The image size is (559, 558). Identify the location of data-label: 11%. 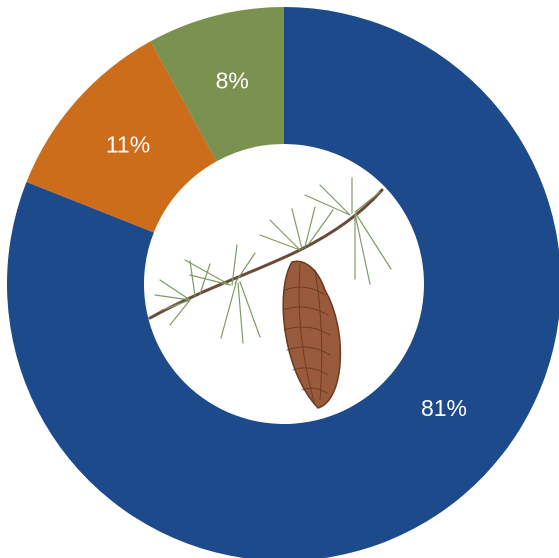
(128, 145).